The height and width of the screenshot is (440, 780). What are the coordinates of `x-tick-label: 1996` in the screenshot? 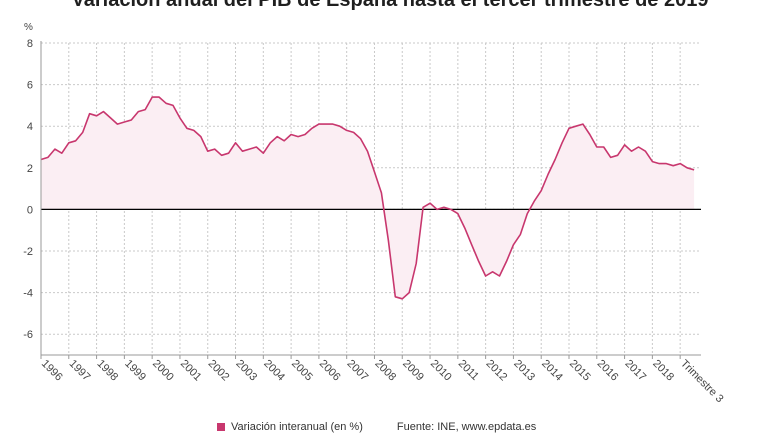 It's located at (52, 371).